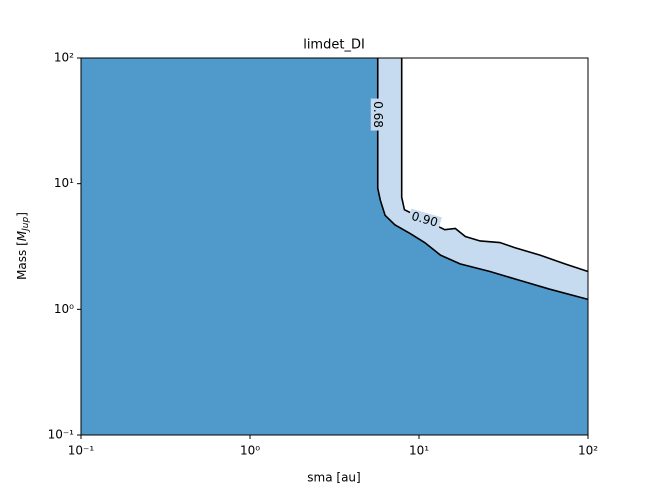 This screenshot has width=654, height=494. Describe the element at coordinates (64, 58) in the screenshot. I see `y-tick-label: 10²` at that location.